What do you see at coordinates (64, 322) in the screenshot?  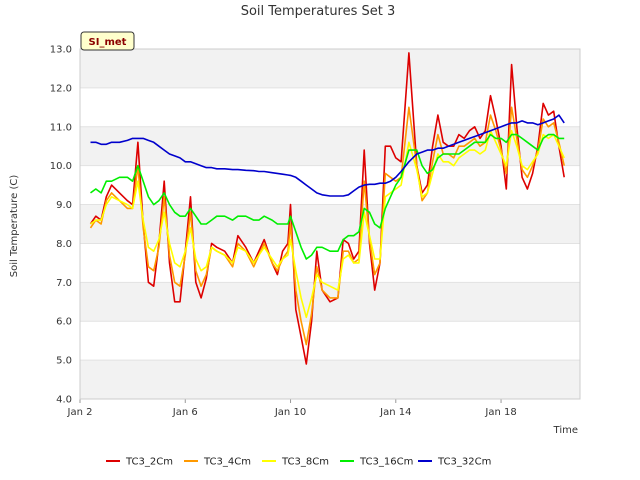 I see `y-tick-label: 6.0` at bounding box center [64, 322].